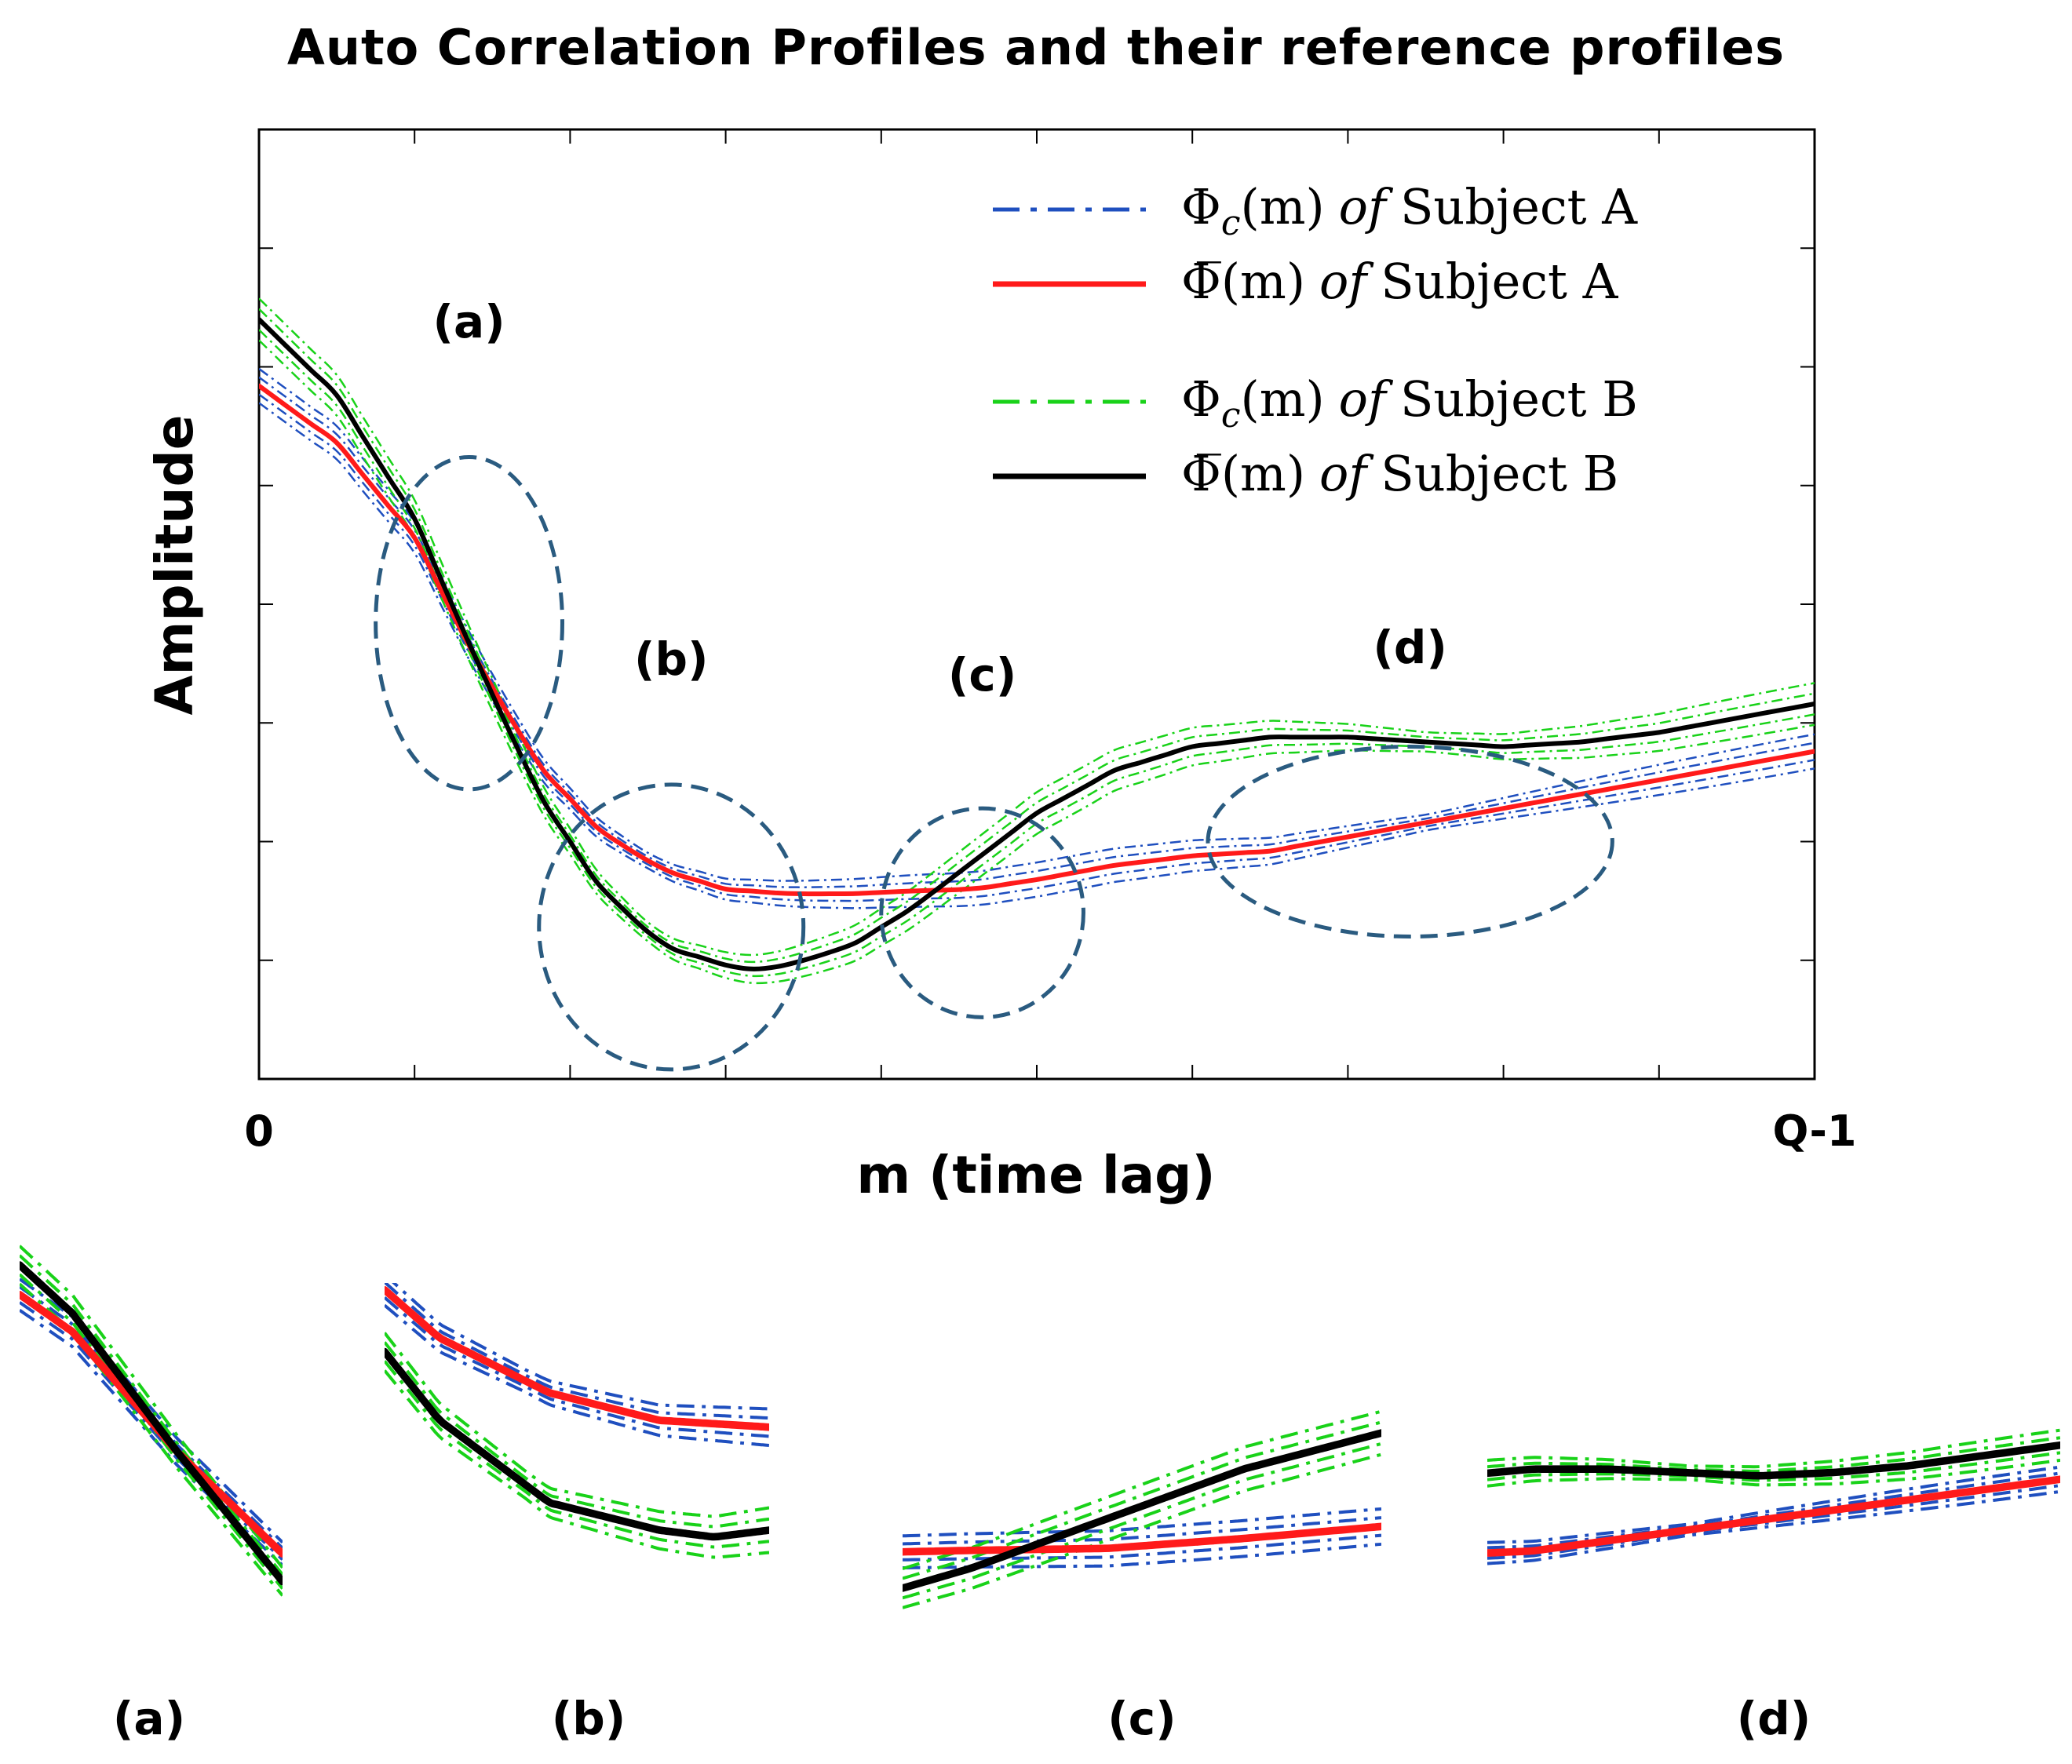  Describe the element at coordinates (259, 1131) in the screenshot. I see `x-tick-label-start: 0` at that location.